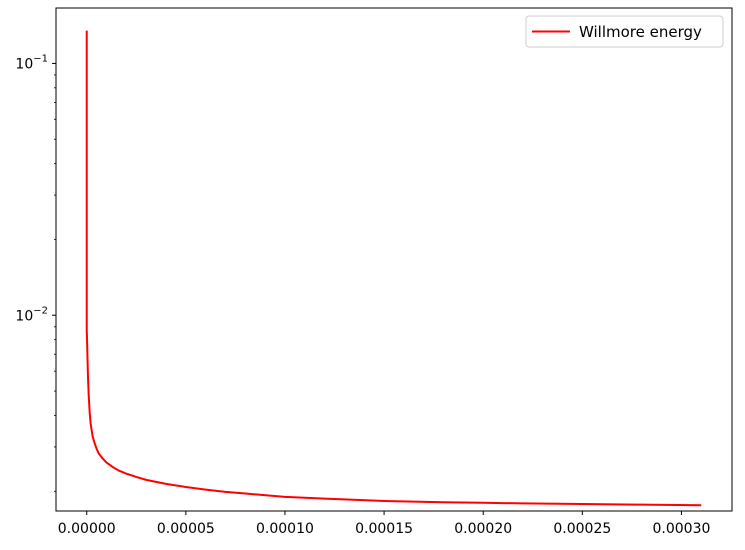 Image resolution: width=745 pixels, height=550 pixels. What do you see at coordinates (582, 529) in the screenshot?
I see `x-tick-label: 0.00025` at bounding box center [582, 529].